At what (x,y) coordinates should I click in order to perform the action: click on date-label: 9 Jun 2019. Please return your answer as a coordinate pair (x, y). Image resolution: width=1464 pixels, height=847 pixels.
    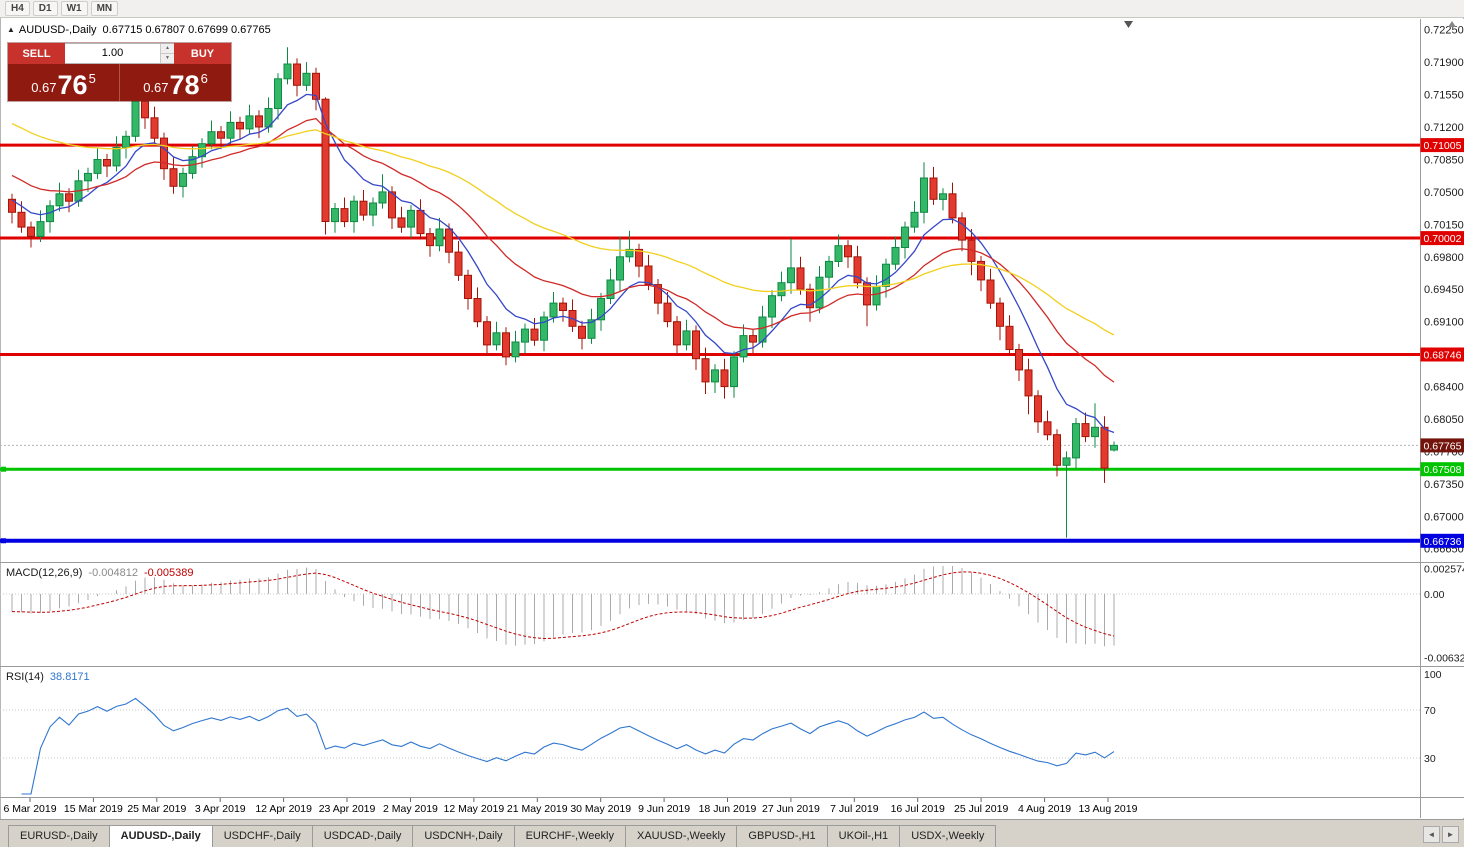
    Looking at the image, I should click on (664, 809).